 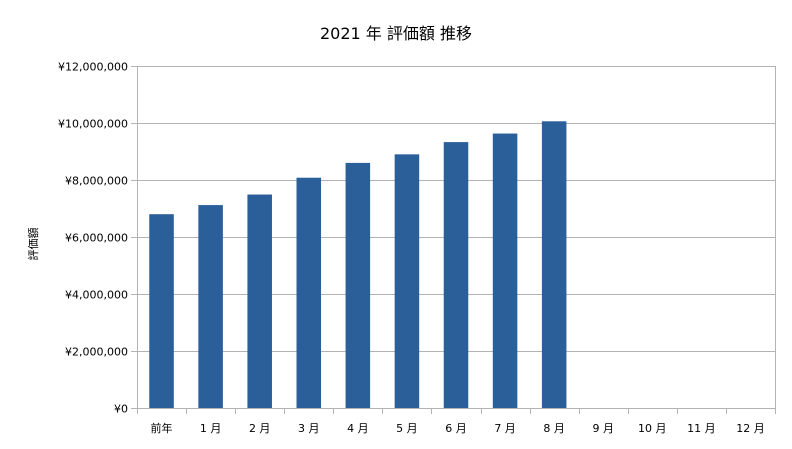 I want to click on x-tick-label: 12 月, so click(x=750, y=428).